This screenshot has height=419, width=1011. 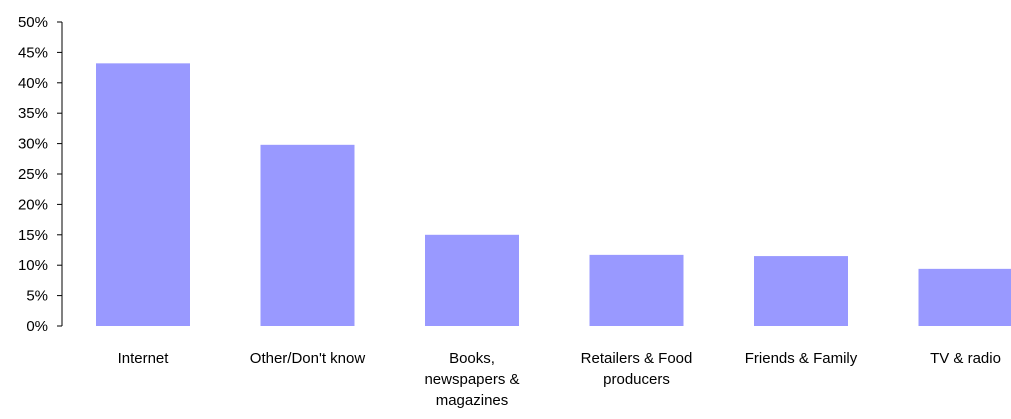 I want to click on y-tick-label: 5%, so click(x=37, y=296).